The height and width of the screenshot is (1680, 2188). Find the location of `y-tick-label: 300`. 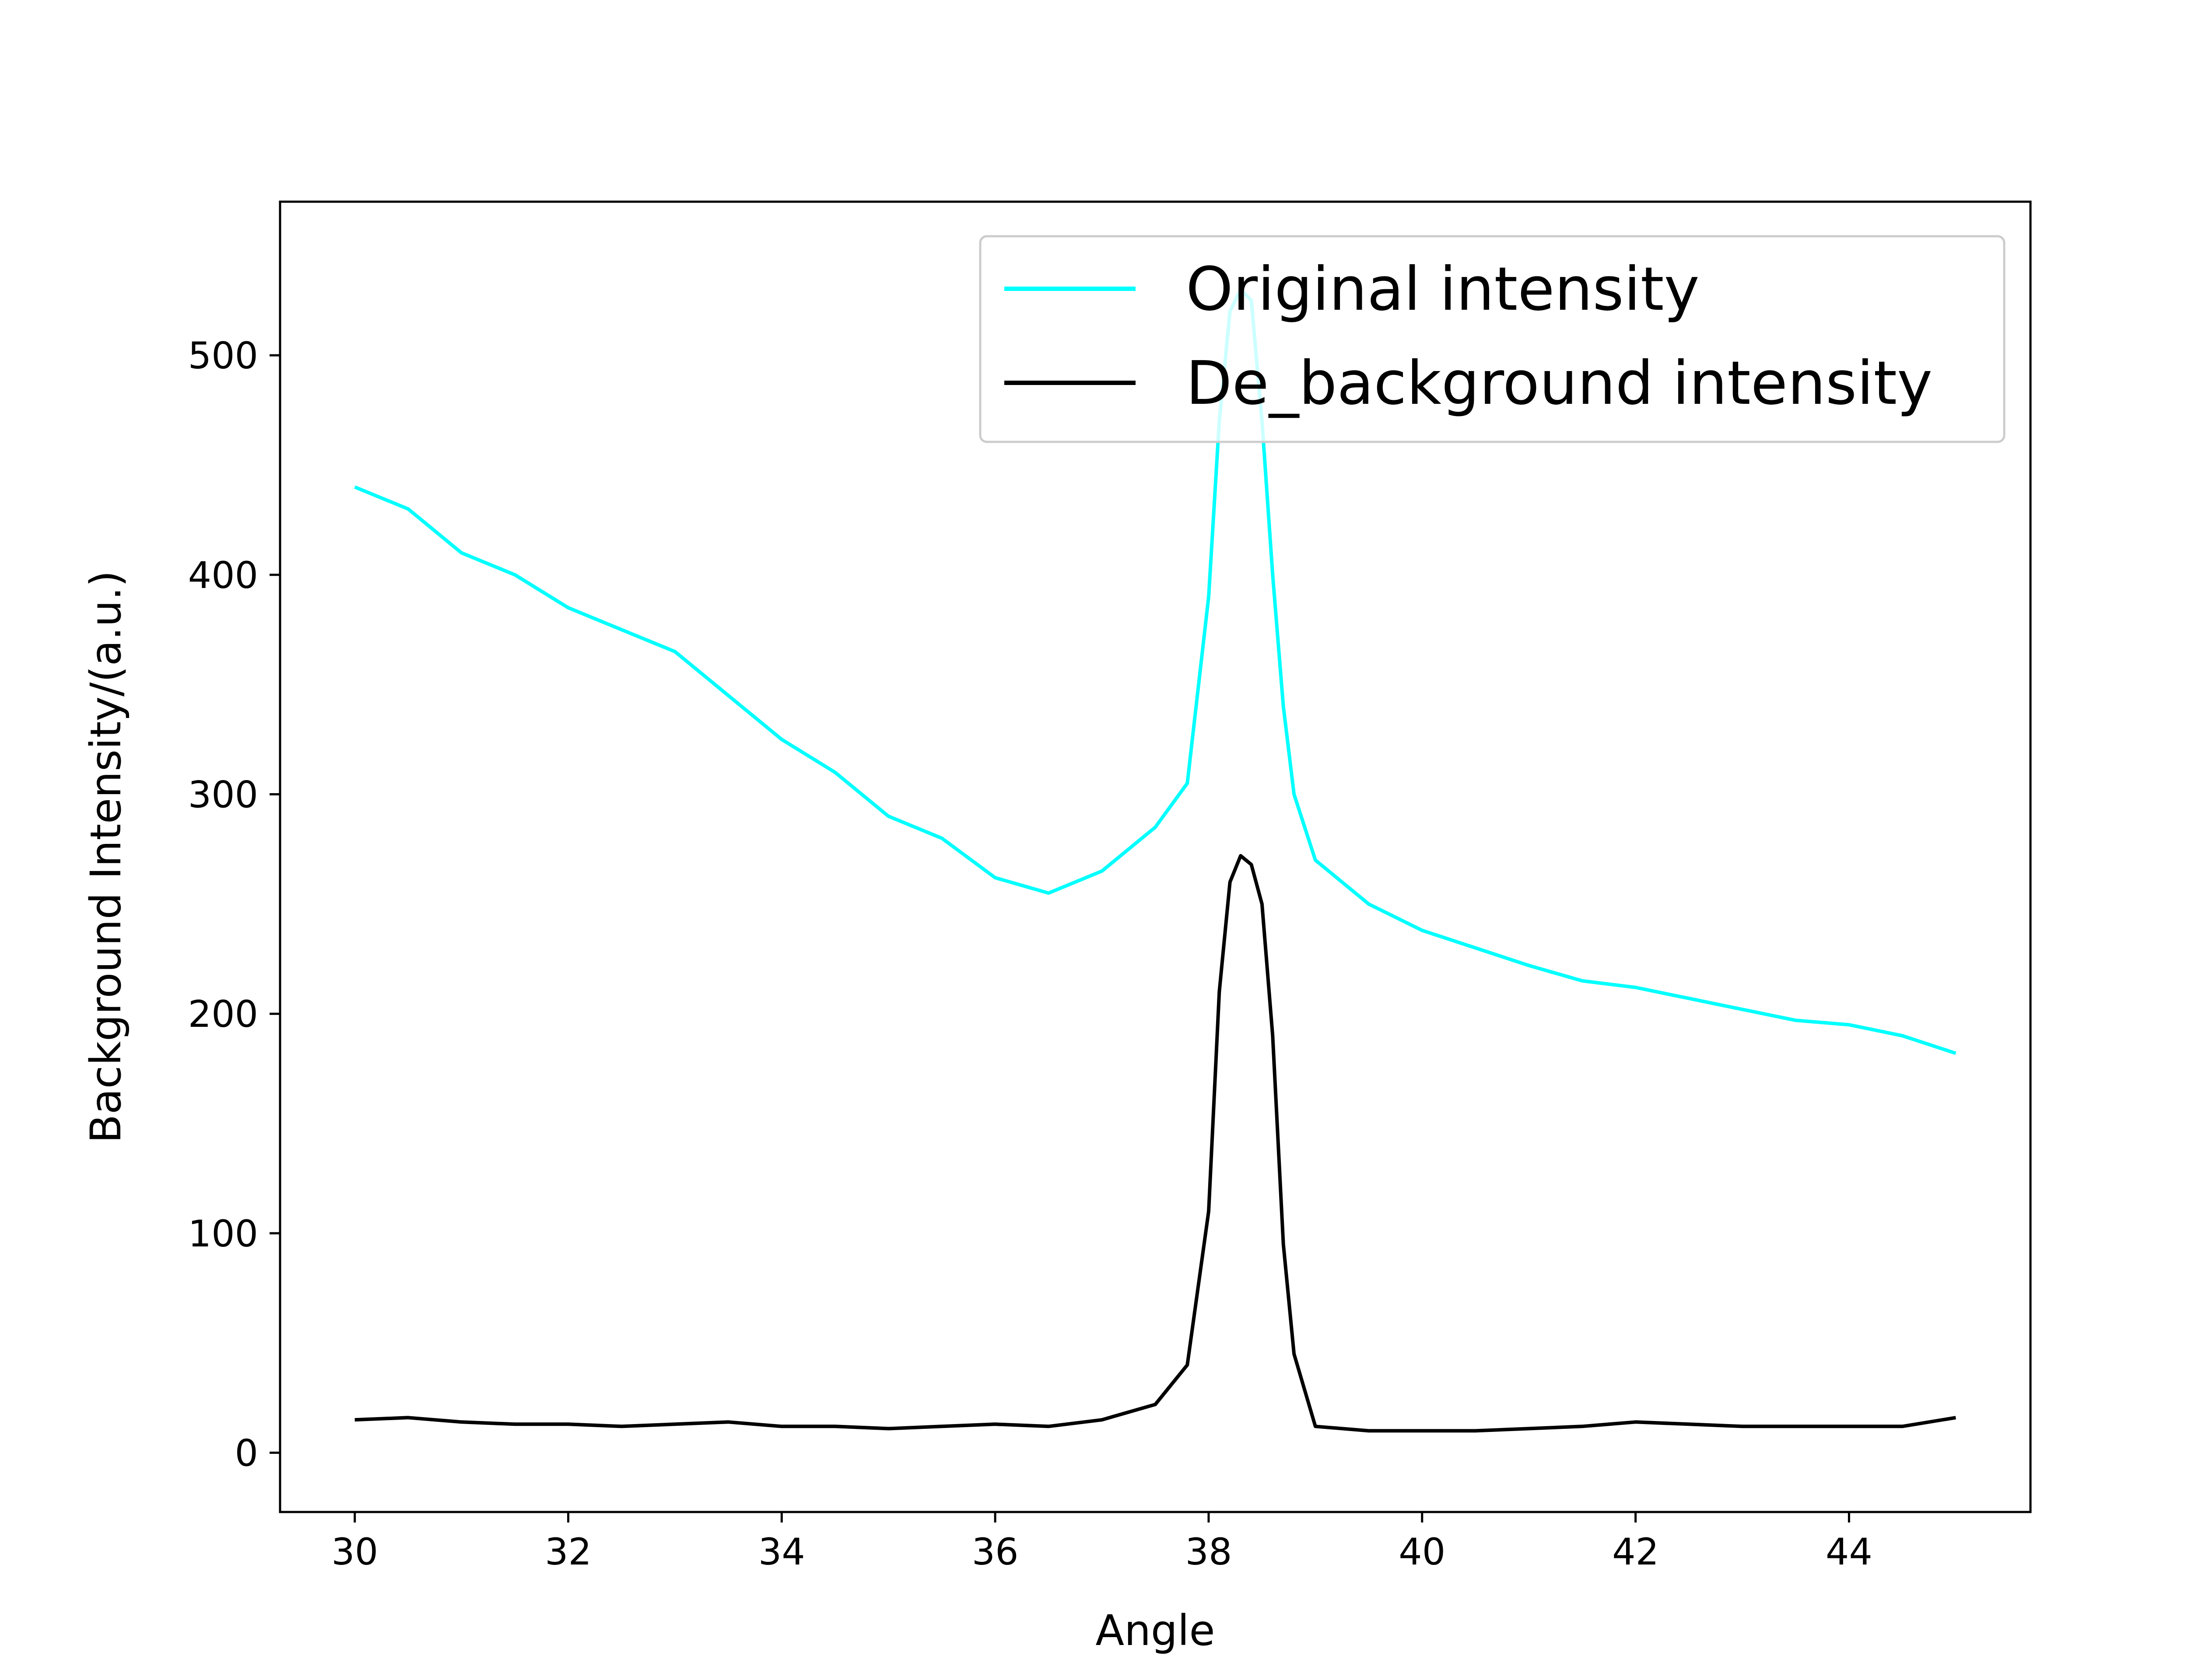

y-tick-label: 300 is located at coordinates (223, 795).